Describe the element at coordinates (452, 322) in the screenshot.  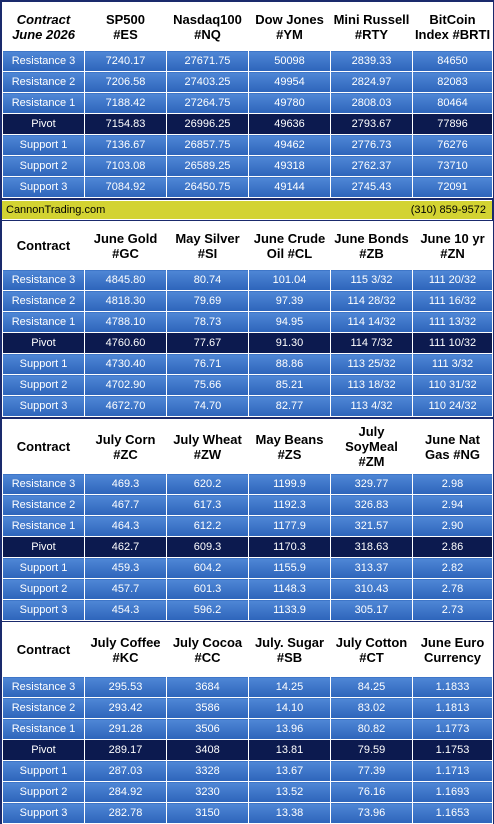
I see `level-value: 111 13/32` at that location.